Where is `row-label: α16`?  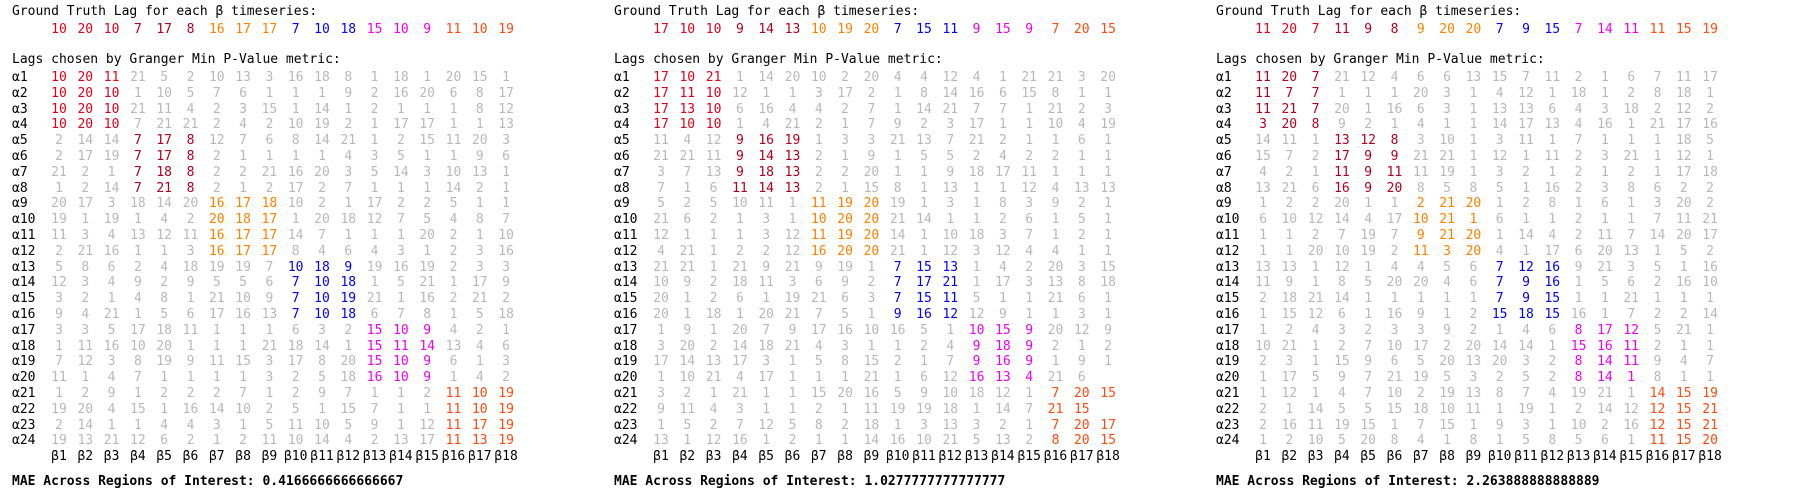 row-label: α16 is located at coordinates (626, 314).